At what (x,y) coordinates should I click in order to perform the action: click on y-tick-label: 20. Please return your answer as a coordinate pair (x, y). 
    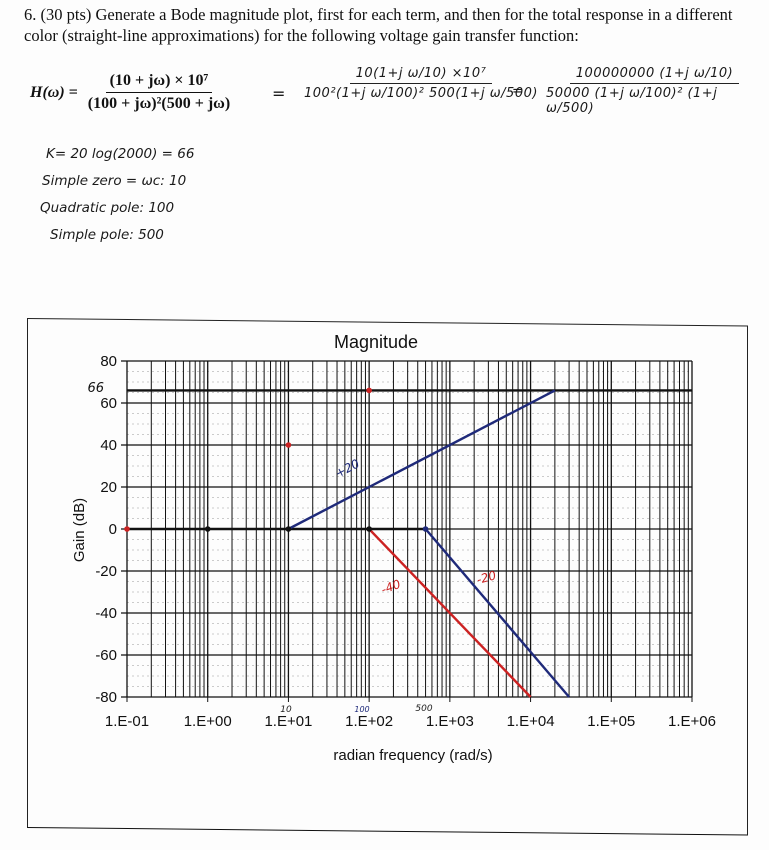
    Looking at the image, I should click on (108, 487).